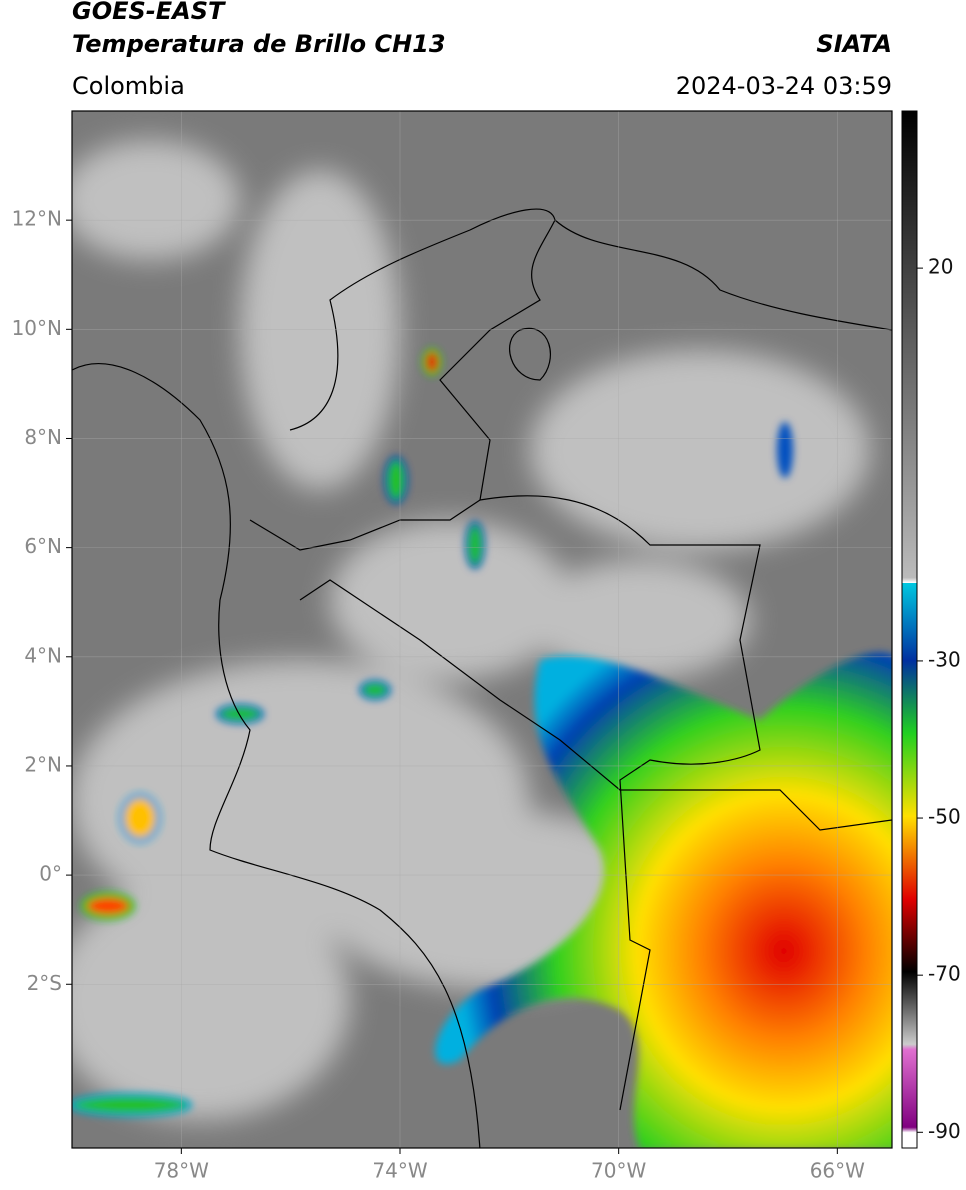 The height and width of the screenshot is (1190, 966). I want to click on x-tick-label: 78°W, so click(181, 1171).